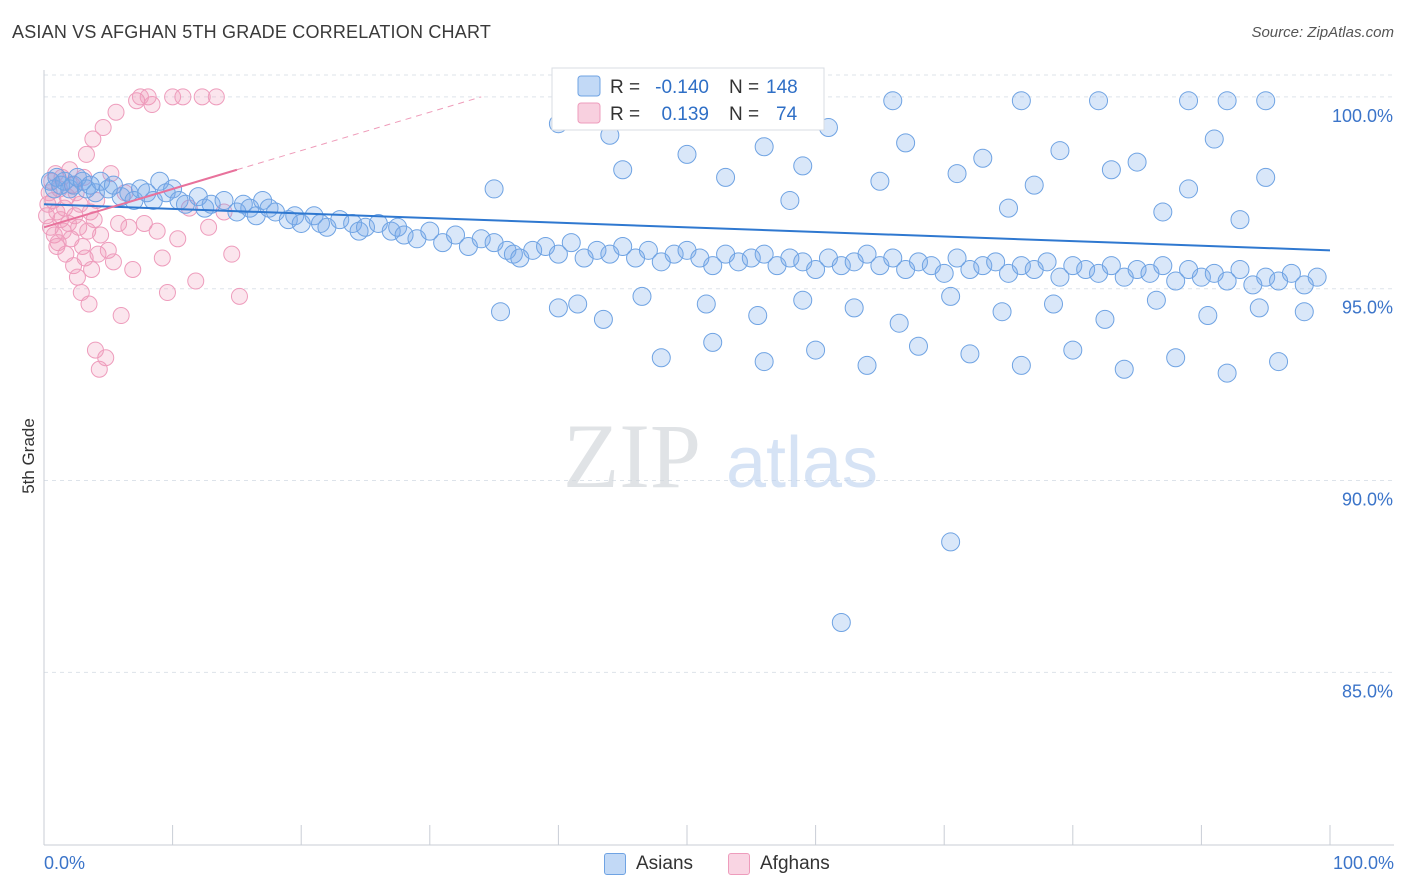 The height and width of the screenshot is (892, 1406). Describe the element at coordinates (648, 864) in the screenshot. I see `legend-item-asians: Asians` at that location.